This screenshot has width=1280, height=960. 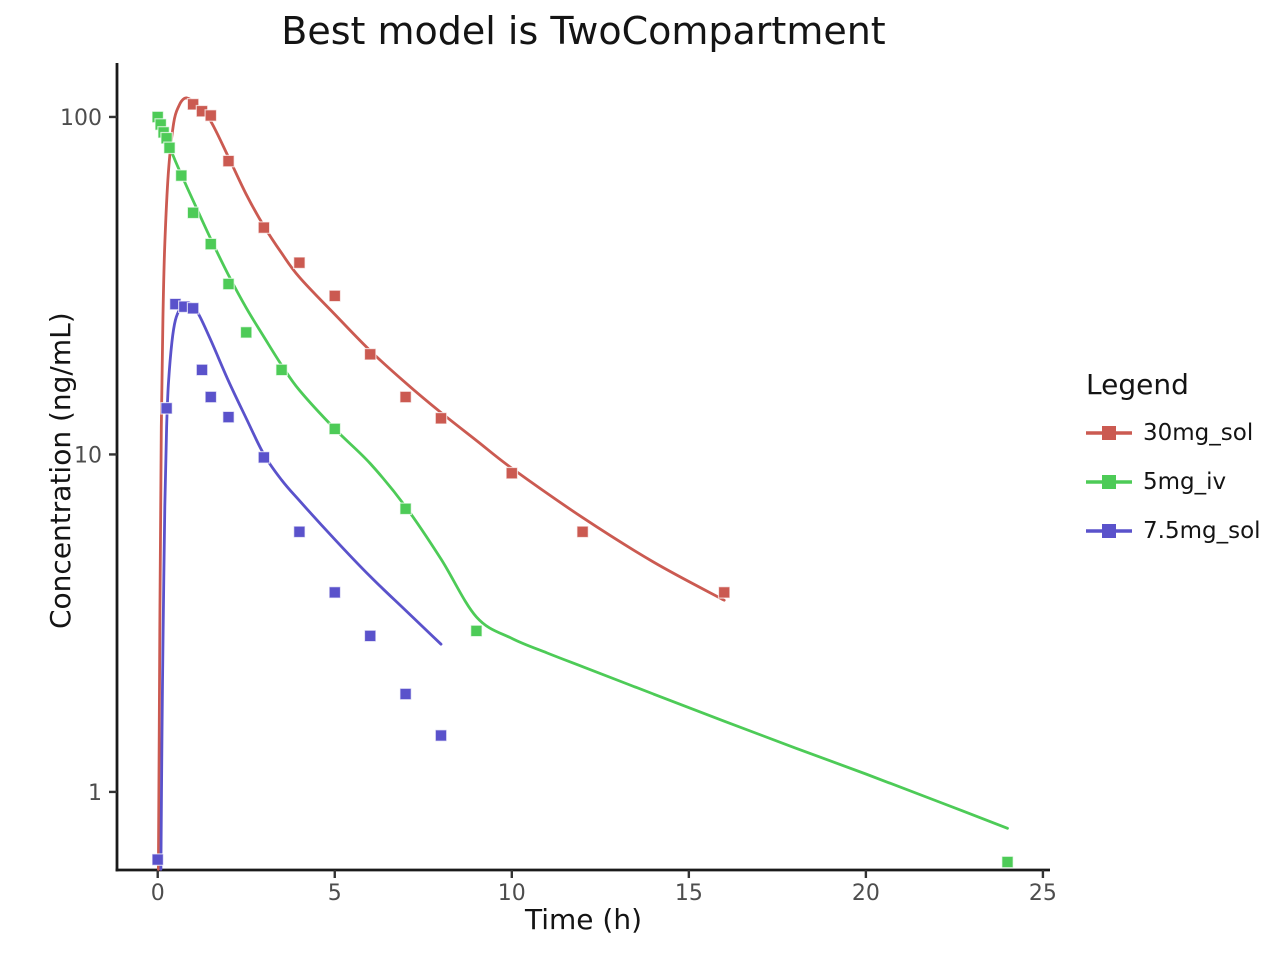 What do you see at coordinates (88, 455) in the screenshot?
I see `y-tick-label: 10` at bounding box center [88, 455].